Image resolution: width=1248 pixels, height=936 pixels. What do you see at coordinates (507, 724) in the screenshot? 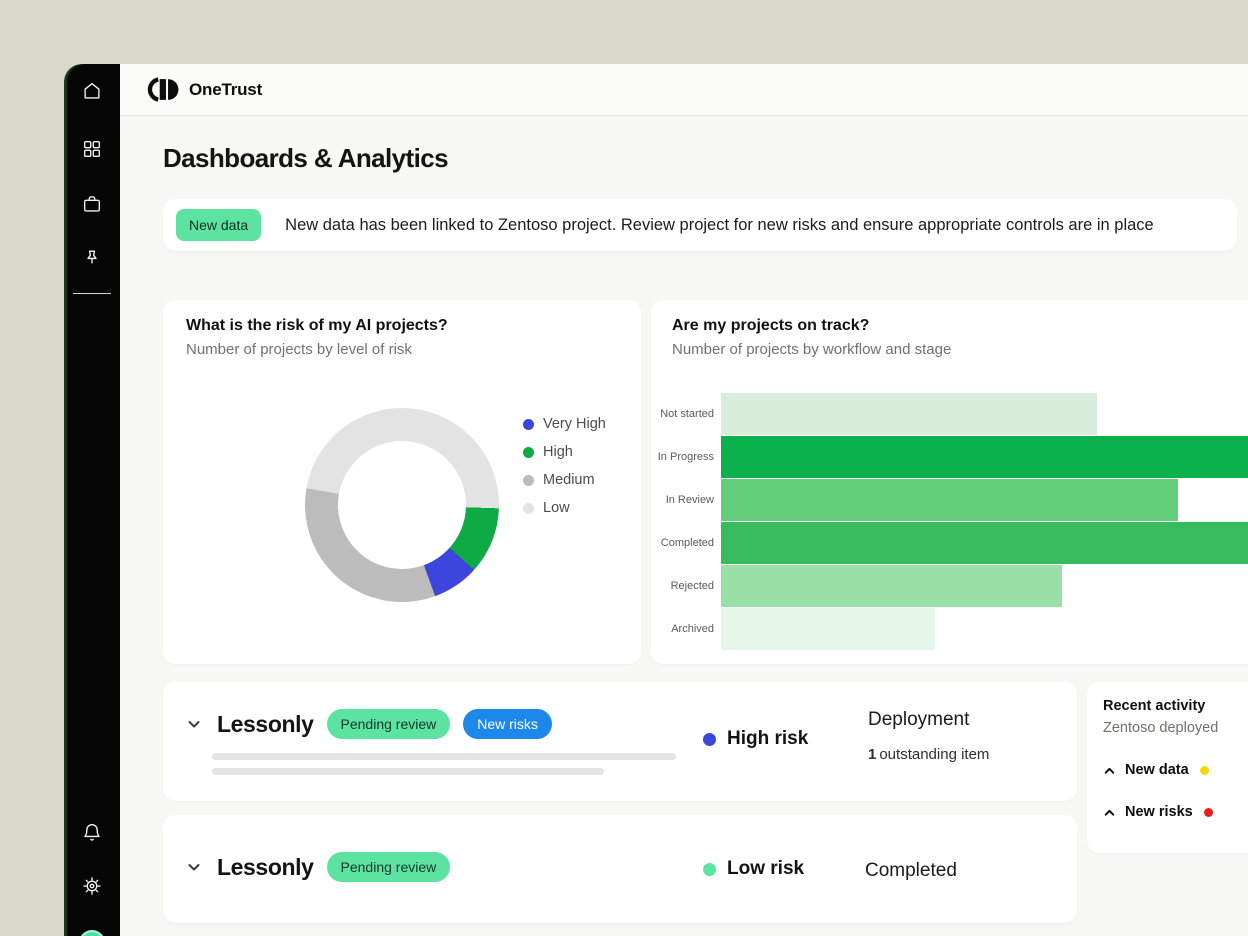
I see `status-pill-new-risks: New risks` at bounding box center [507, 724].